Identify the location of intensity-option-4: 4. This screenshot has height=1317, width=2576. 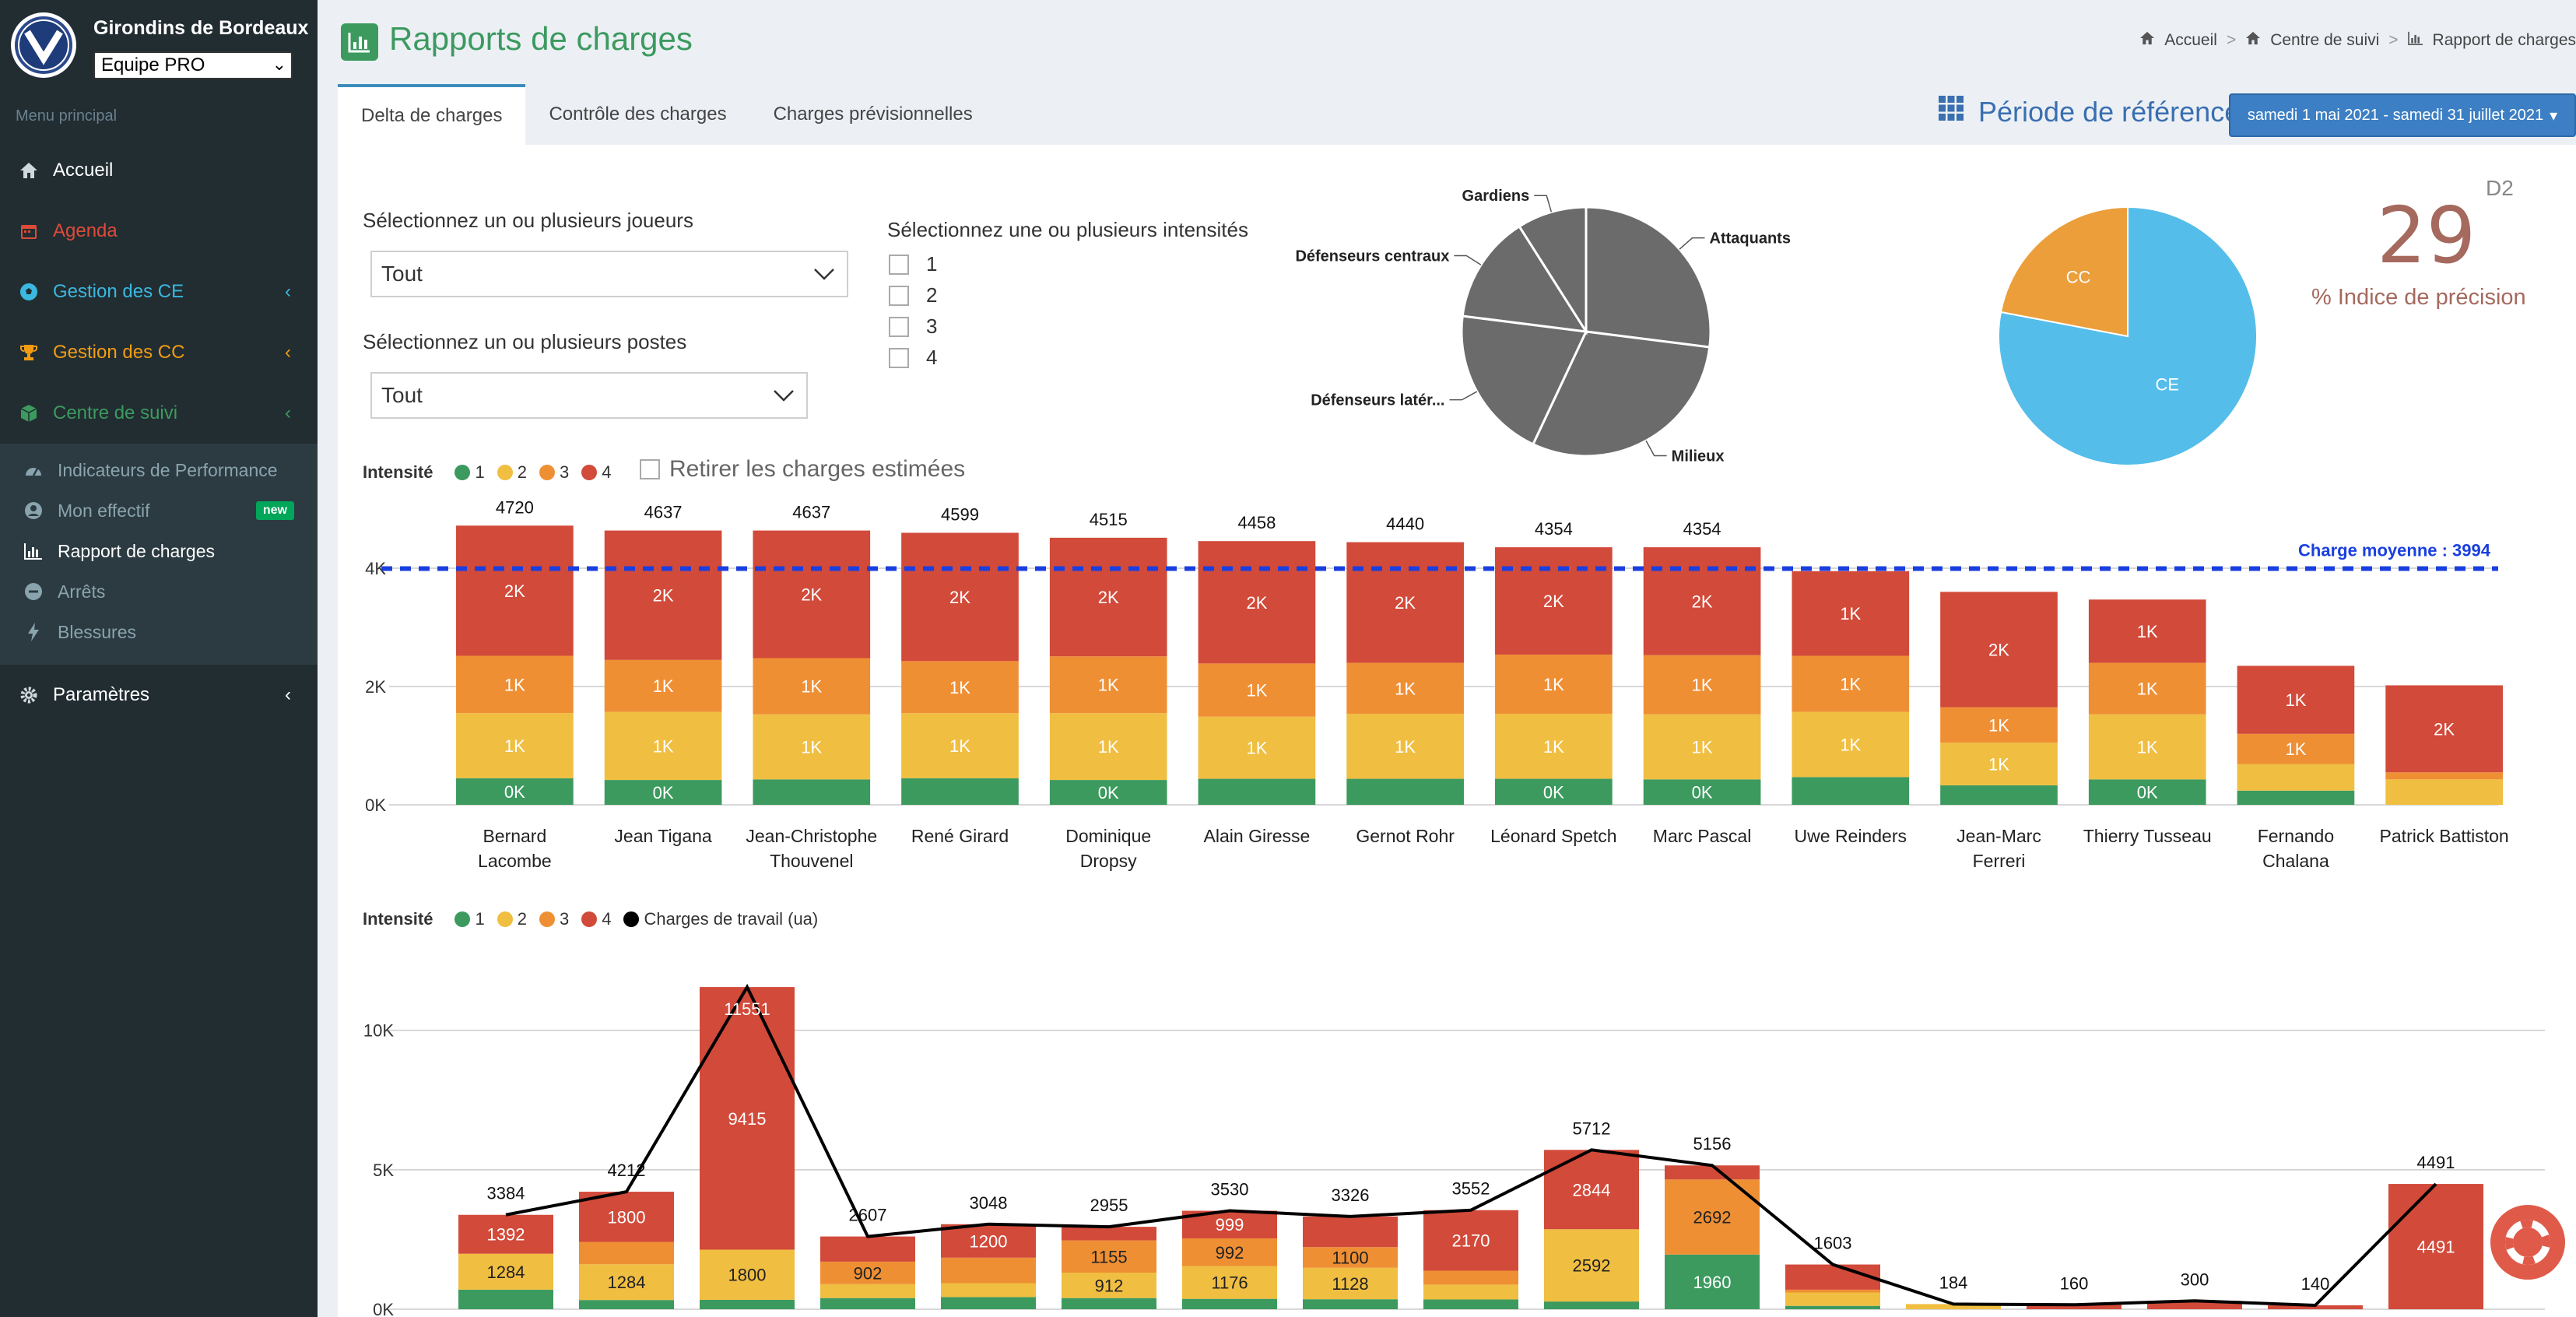
(913, 358).